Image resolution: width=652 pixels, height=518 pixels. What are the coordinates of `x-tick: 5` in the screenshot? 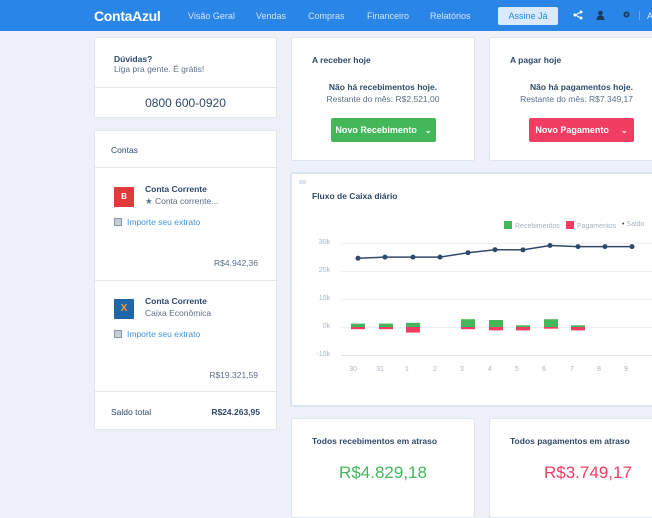 It's located at (517, 369).